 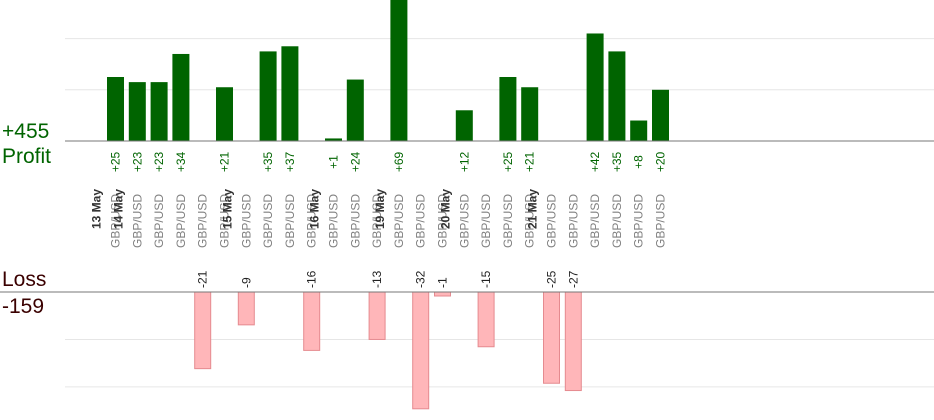 I want to click on date-label: 14 May, so click(x=119, y=209).